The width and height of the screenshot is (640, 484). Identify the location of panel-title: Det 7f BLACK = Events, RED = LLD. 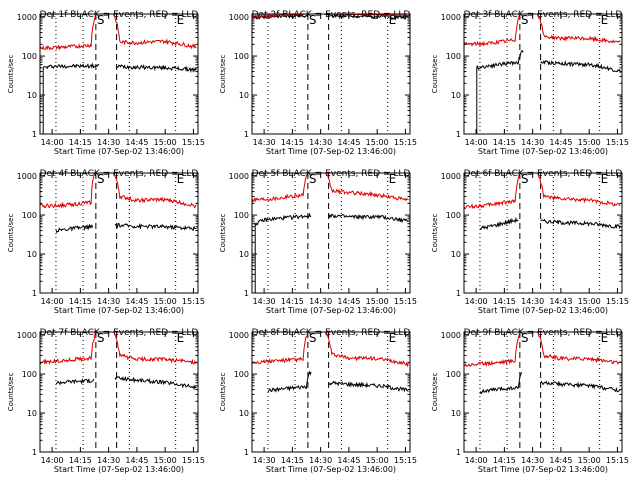
(119, 333).